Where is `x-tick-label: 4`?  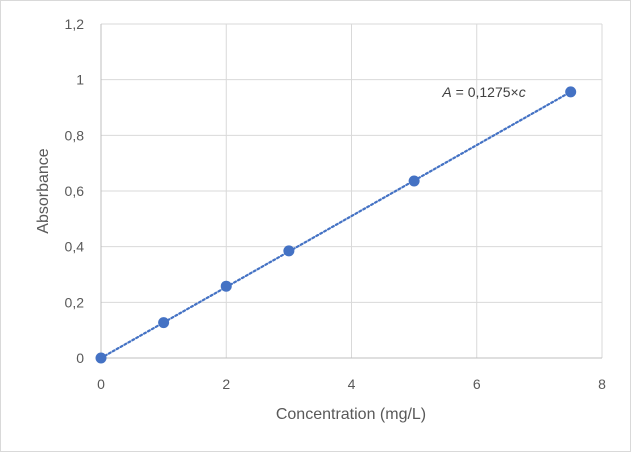
x-tick-label: 4 is located at coordinates (352, 384).